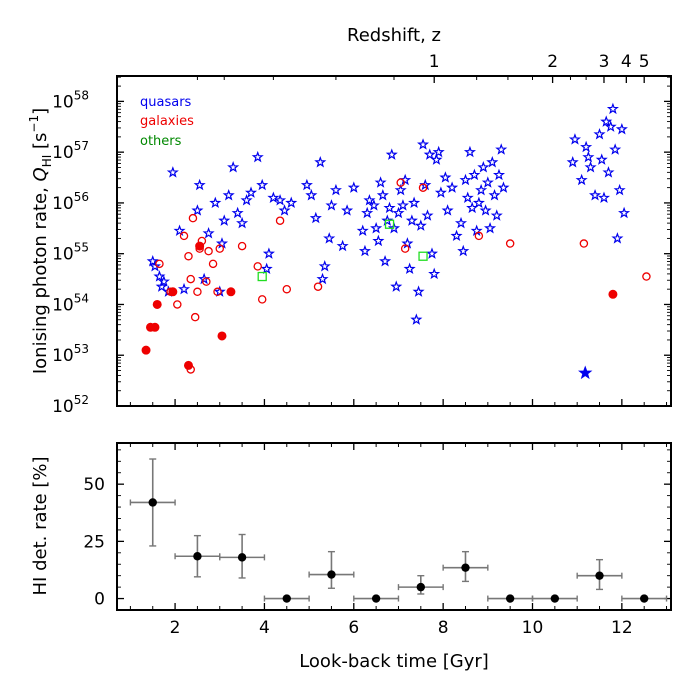  What do you see at coordinates (434, 62) in the screenshot?
I see `redshift-tick-label: 1` at bounding box center [434, 62].